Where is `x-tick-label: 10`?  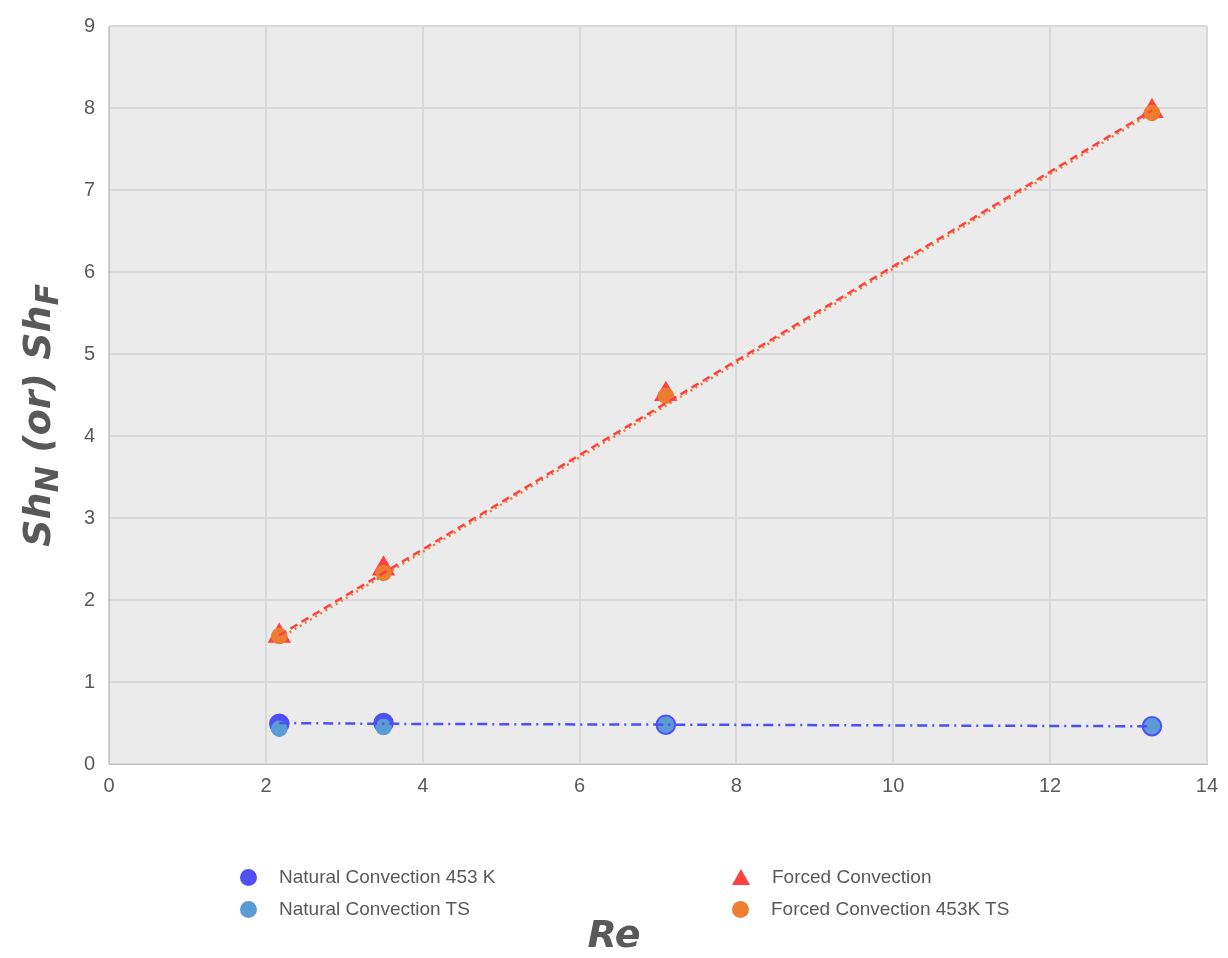 x-tick-label: 10 is located at coordinates (893, 784).